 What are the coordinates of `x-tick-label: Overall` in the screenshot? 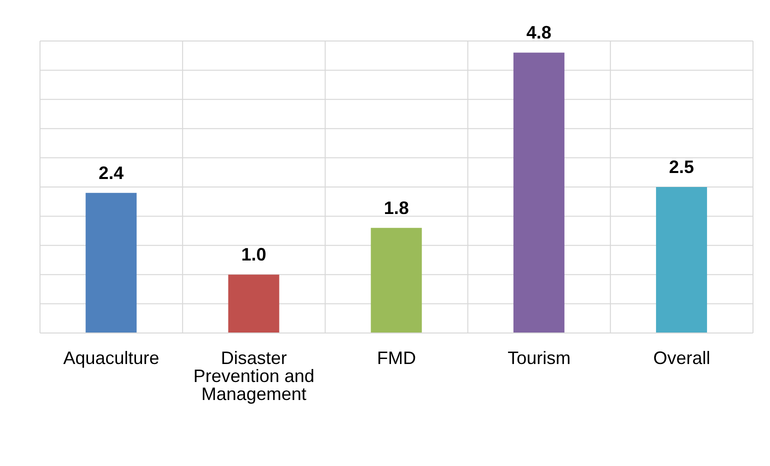 It's located at (681, 358).